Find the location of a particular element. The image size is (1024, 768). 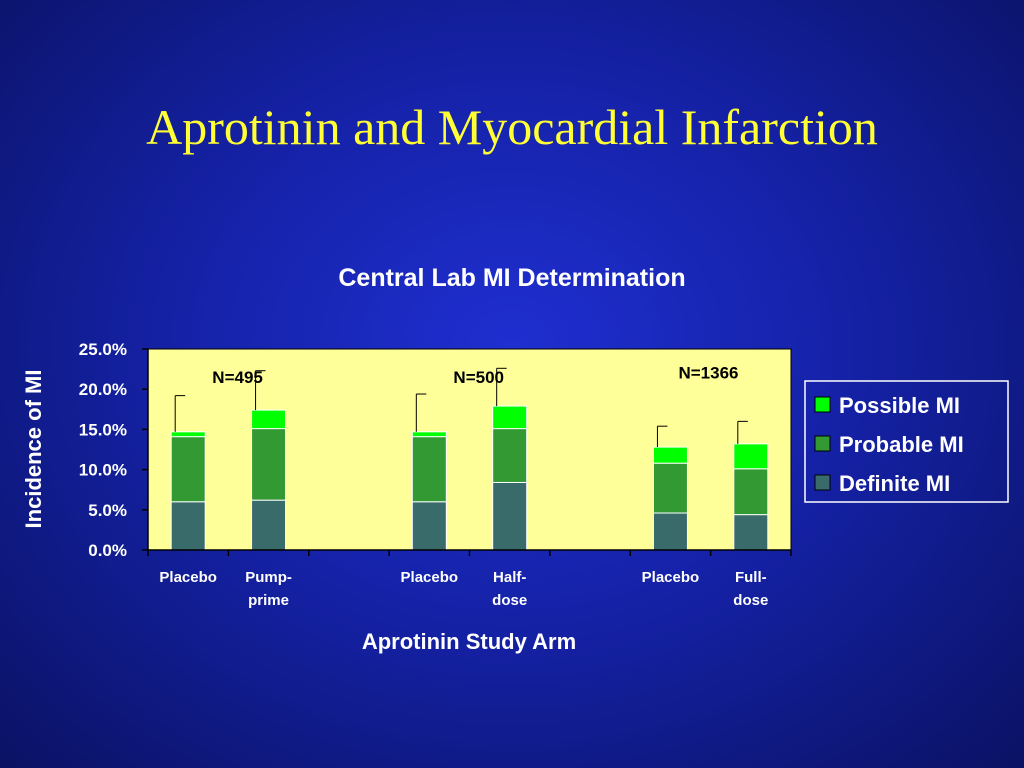

slide-title: Aprotinin and Myocardial Infarction is located at coordinates (512, 127).